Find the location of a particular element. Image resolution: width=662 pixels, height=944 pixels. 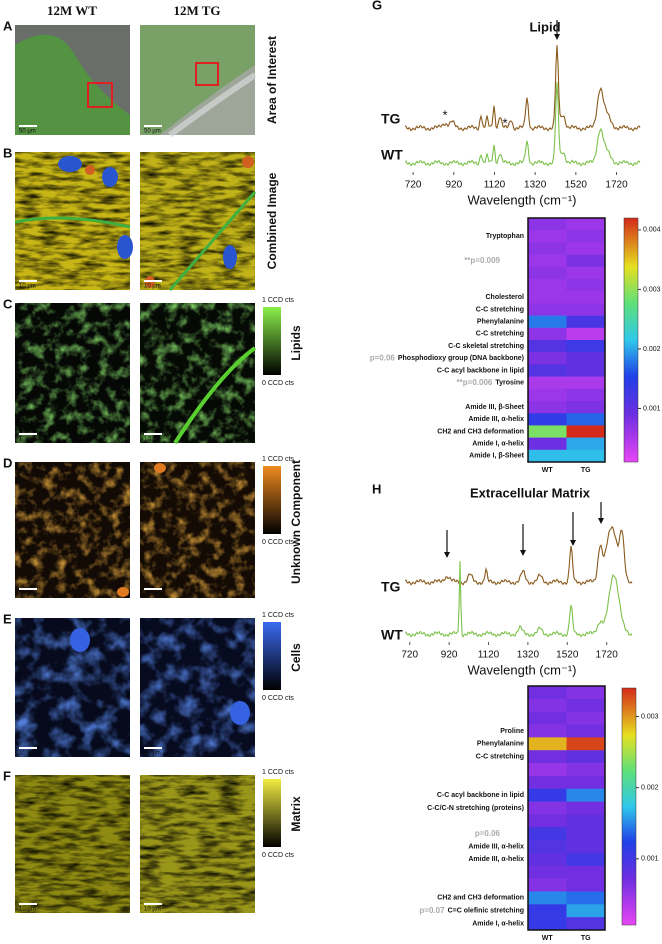

spectrum-title: Lipid is located at coordinates (544, 26).